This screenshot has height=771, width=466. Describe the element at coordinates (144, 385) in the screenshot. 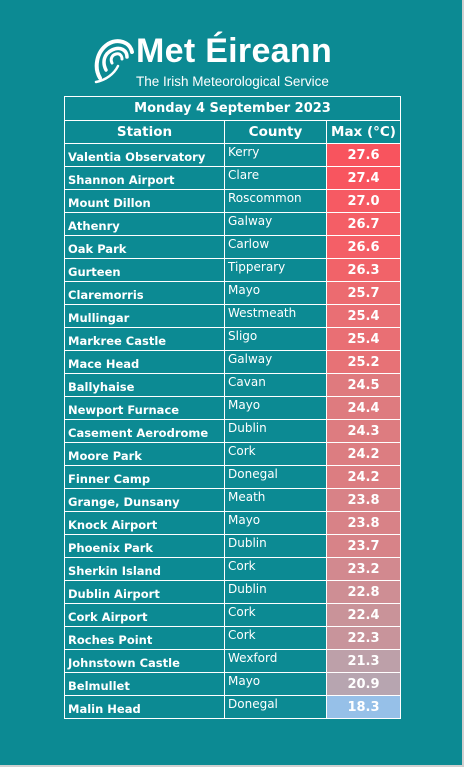

I see `station-cell: Ballyhaise` at that location.